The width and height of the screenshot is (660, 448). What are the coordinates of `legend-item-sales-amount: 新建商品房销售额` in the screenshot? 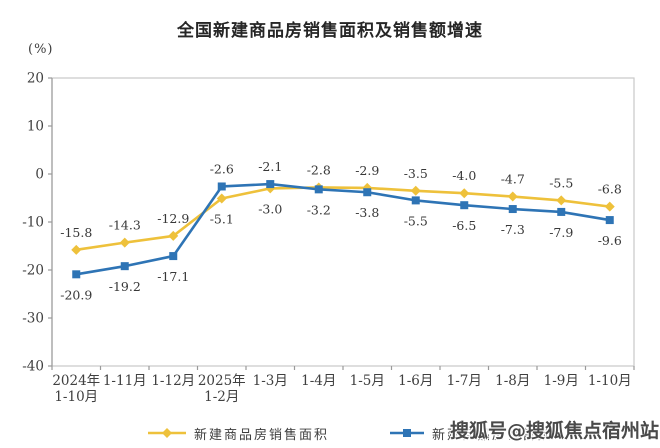 It's located at (471, 433).